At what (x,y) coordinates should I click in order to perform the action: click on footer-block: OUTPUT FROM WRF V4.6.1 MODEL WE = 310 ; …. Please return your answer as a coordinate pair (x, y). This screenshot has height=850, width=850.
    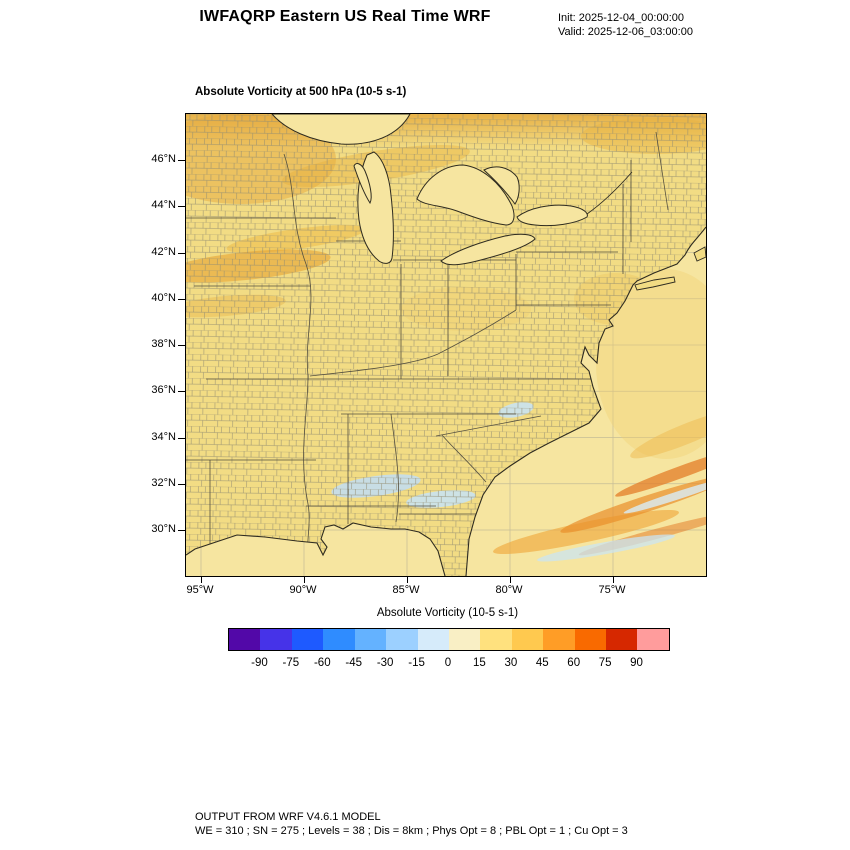
    Looking at the image, I should click on (411, 824).